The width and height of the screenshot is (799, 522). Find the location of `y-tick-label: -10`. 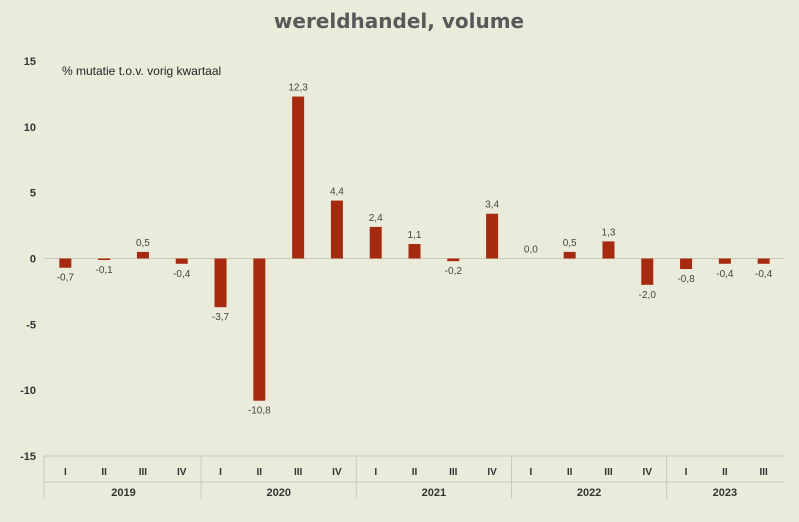

y-tick-label: -10 is located at coordinates (28, 391).